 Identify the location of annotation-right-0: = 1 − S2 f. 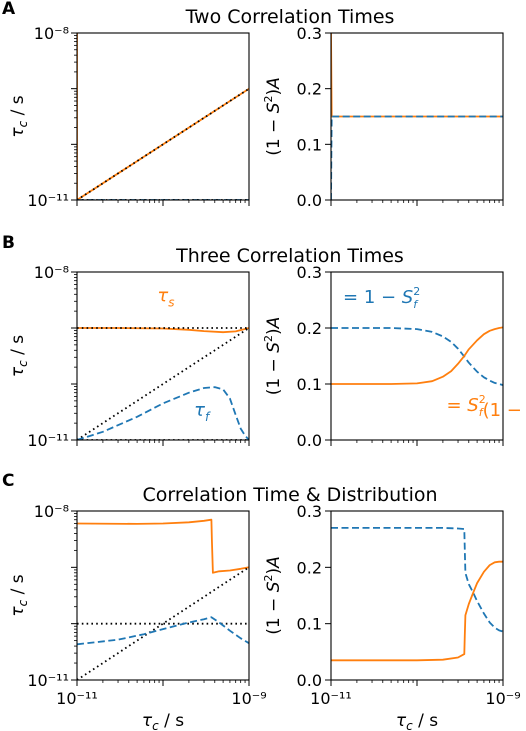
(381, 298).